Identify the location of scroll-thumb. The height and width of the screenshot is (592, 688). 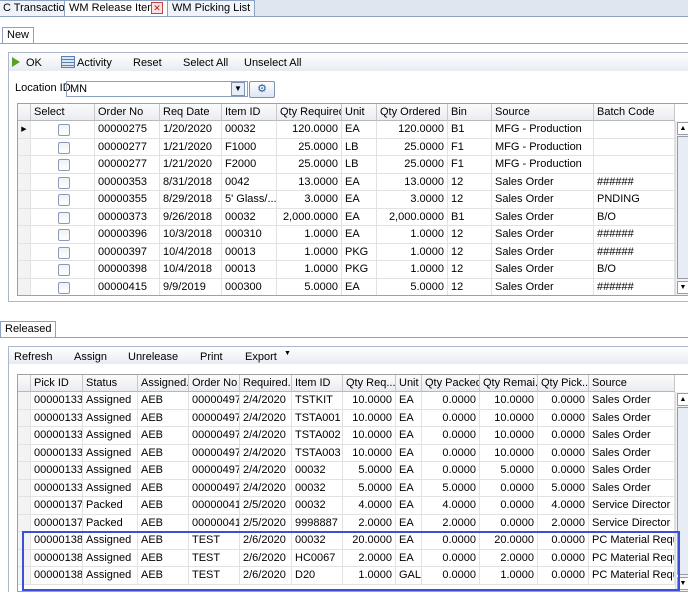
(682, 207).